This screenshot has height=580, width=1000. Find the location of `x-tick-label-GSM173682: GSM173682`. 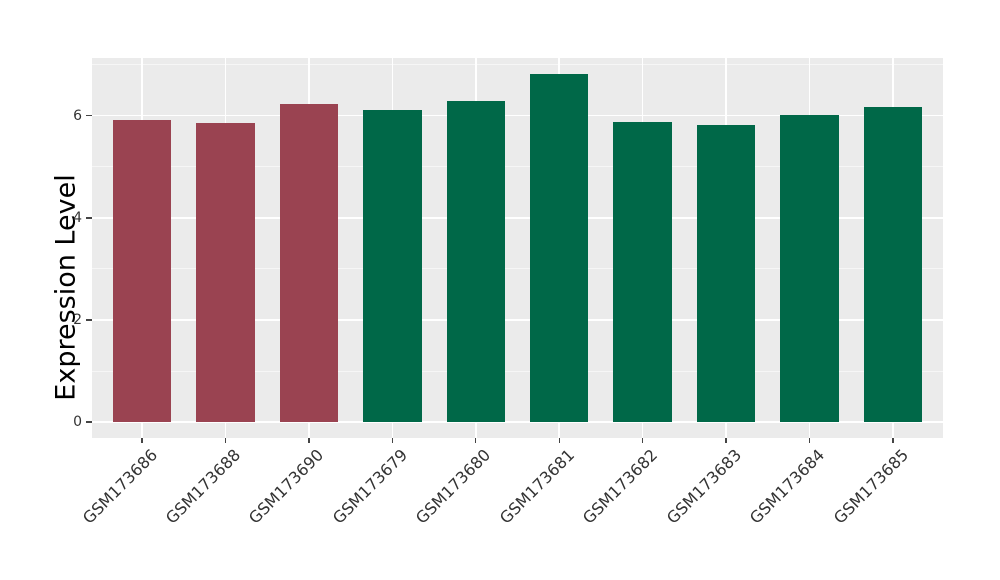

x-tick-label-GSM173682: GSM173682 is located at coordinates (620, 486).